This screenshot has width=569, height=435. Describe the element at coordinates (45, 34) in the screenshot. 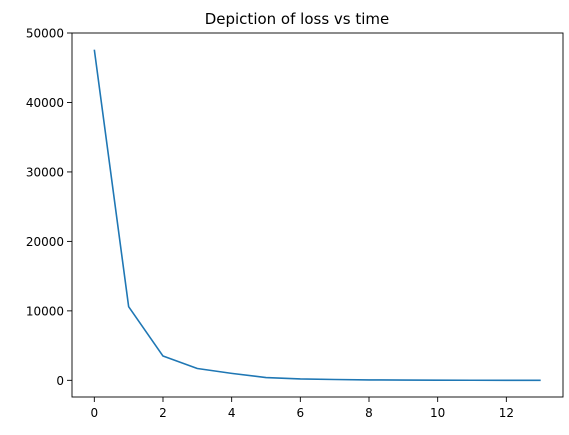

I see `y-tick-label: 50000` at that location.